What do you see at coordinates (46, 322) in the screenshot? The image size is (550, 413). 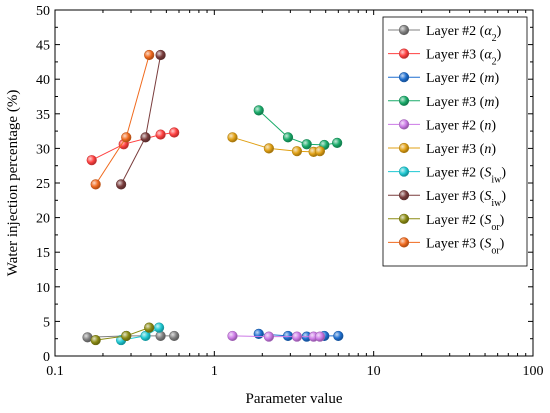 I see `y-tick-label: 5` at bounding box center [46, 322].